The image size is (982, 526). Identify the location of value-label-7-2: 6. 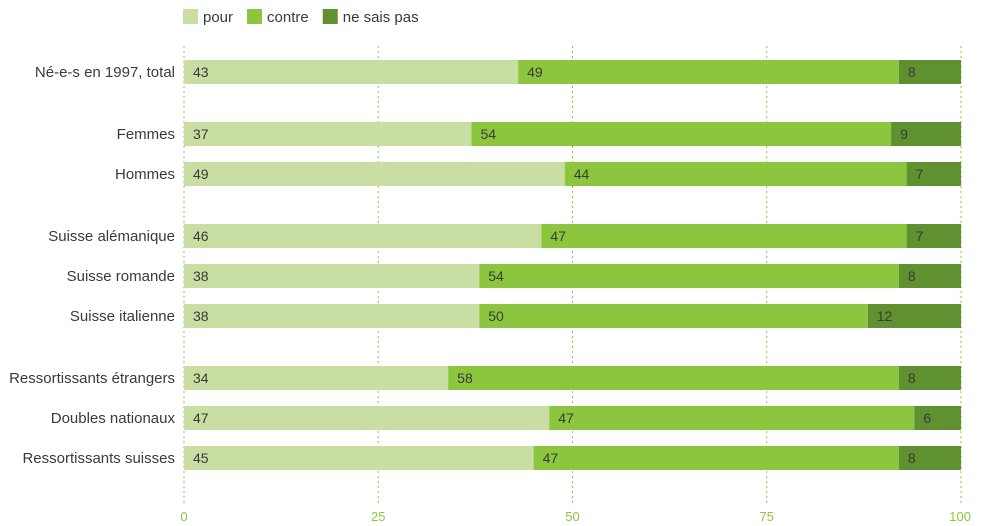
(927, 418).